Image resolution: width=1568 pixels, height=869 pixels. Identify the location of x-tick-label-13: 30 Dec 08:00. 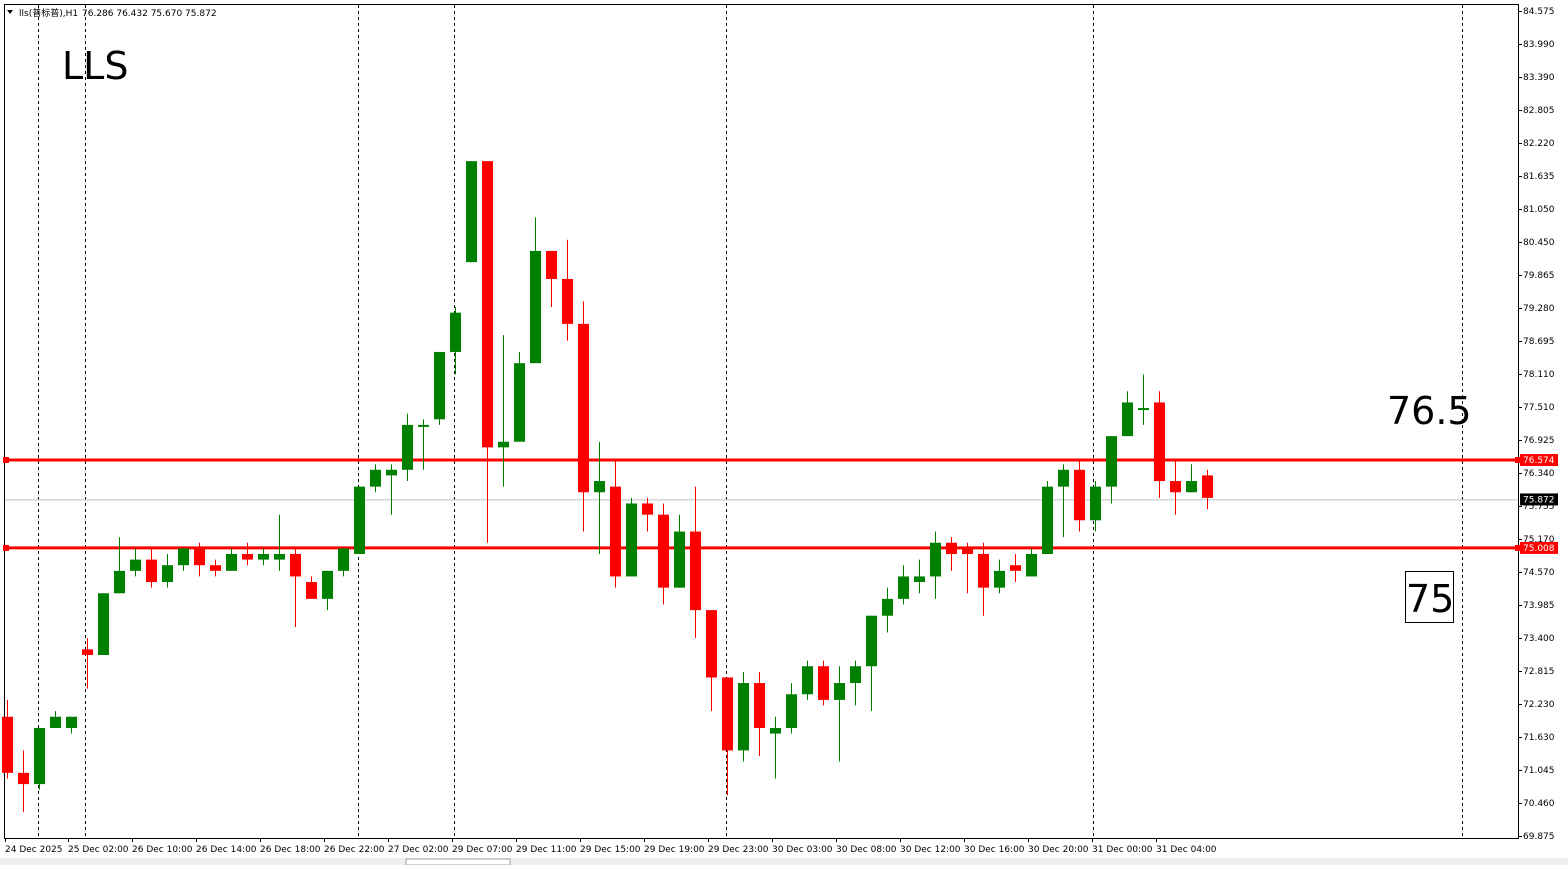
(866, 850).